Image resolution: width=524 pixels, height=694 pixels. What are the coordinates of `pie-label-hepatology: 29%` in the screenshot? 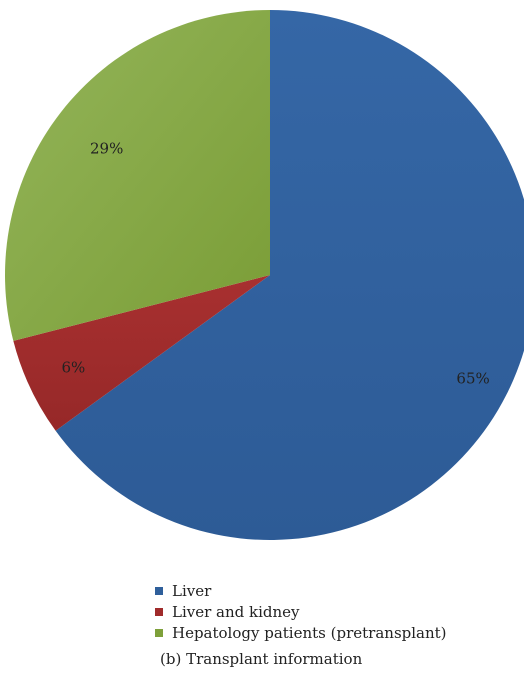 It's located at (106, 148).